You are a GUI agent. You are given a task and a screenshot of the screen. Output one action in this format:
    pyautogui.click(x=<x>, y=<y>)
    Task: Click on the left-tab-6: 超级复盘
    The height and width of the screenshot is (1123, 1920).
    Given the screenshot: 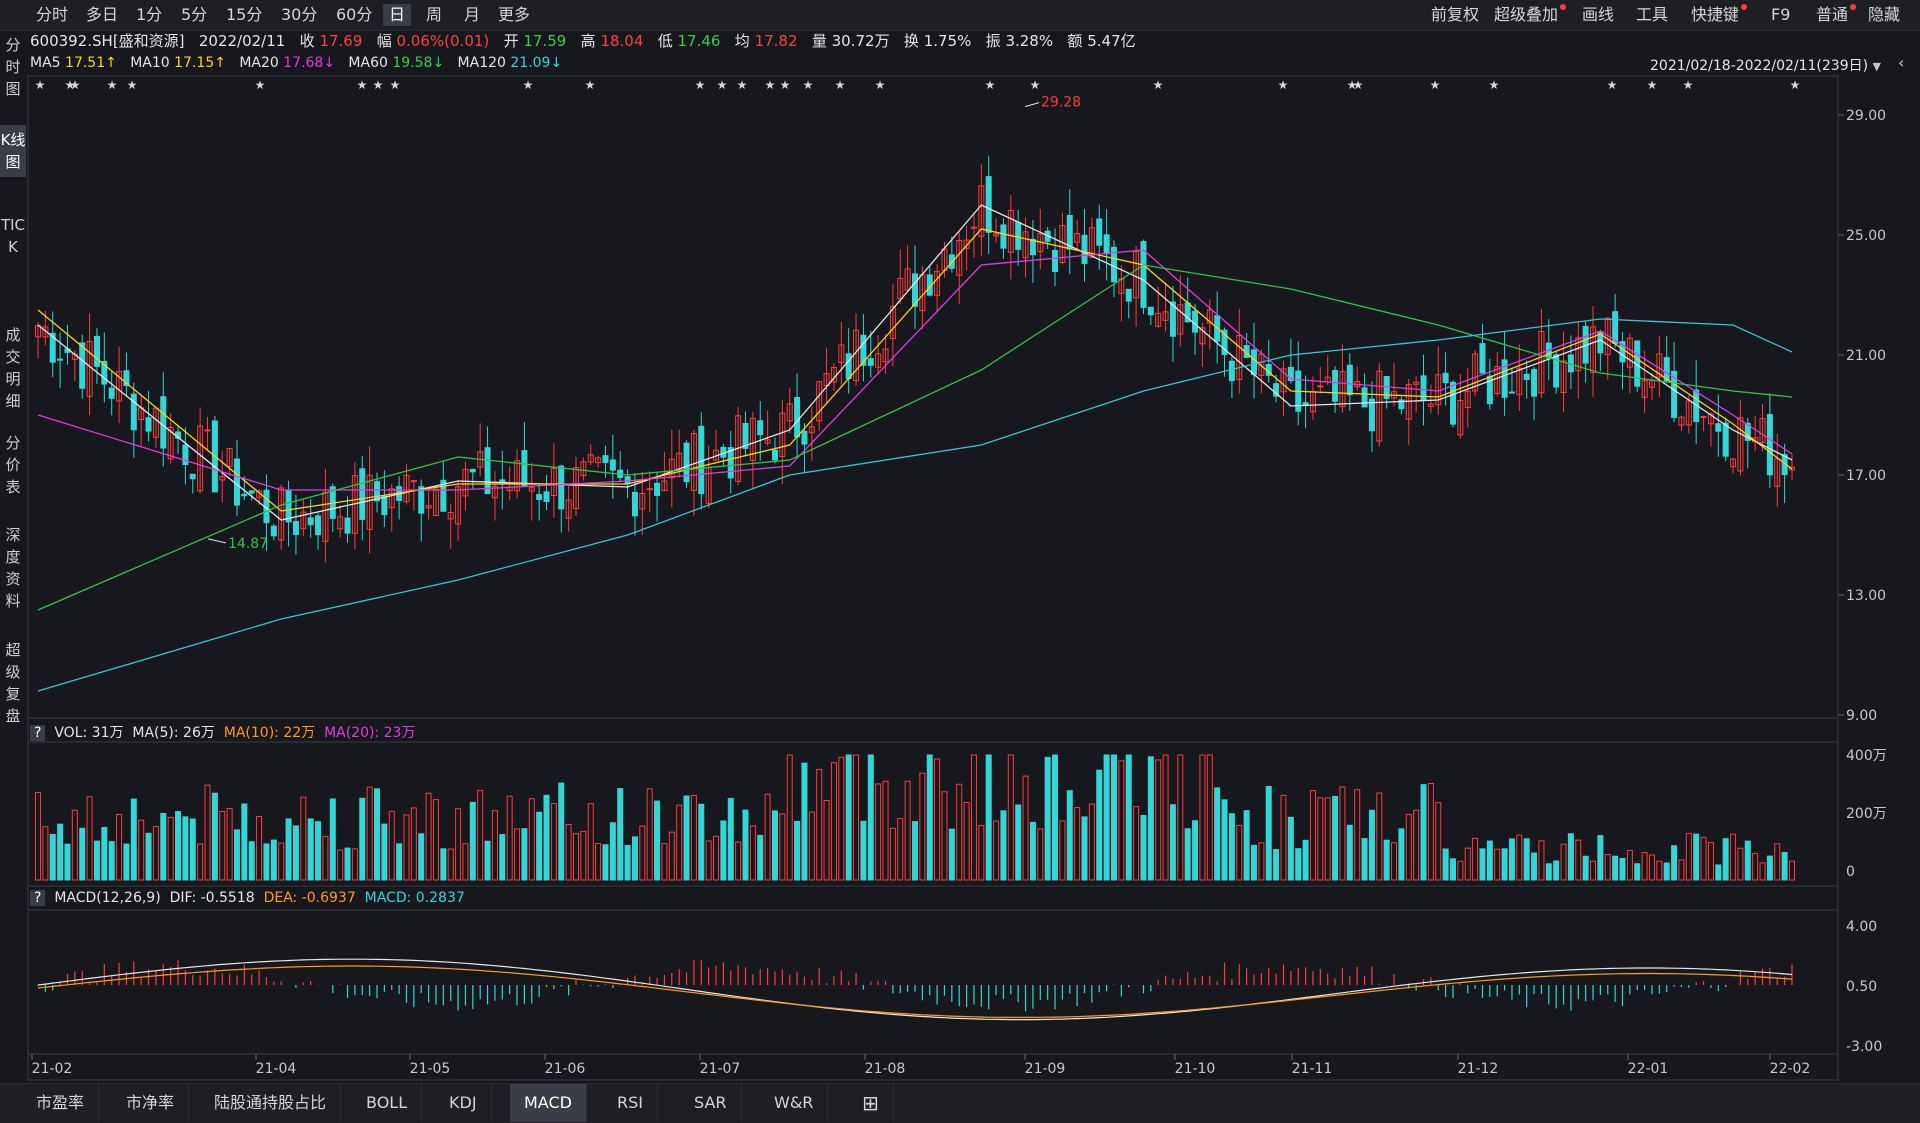 What is the action you would take?
    pyautogui.click(x=13, y=683)
    